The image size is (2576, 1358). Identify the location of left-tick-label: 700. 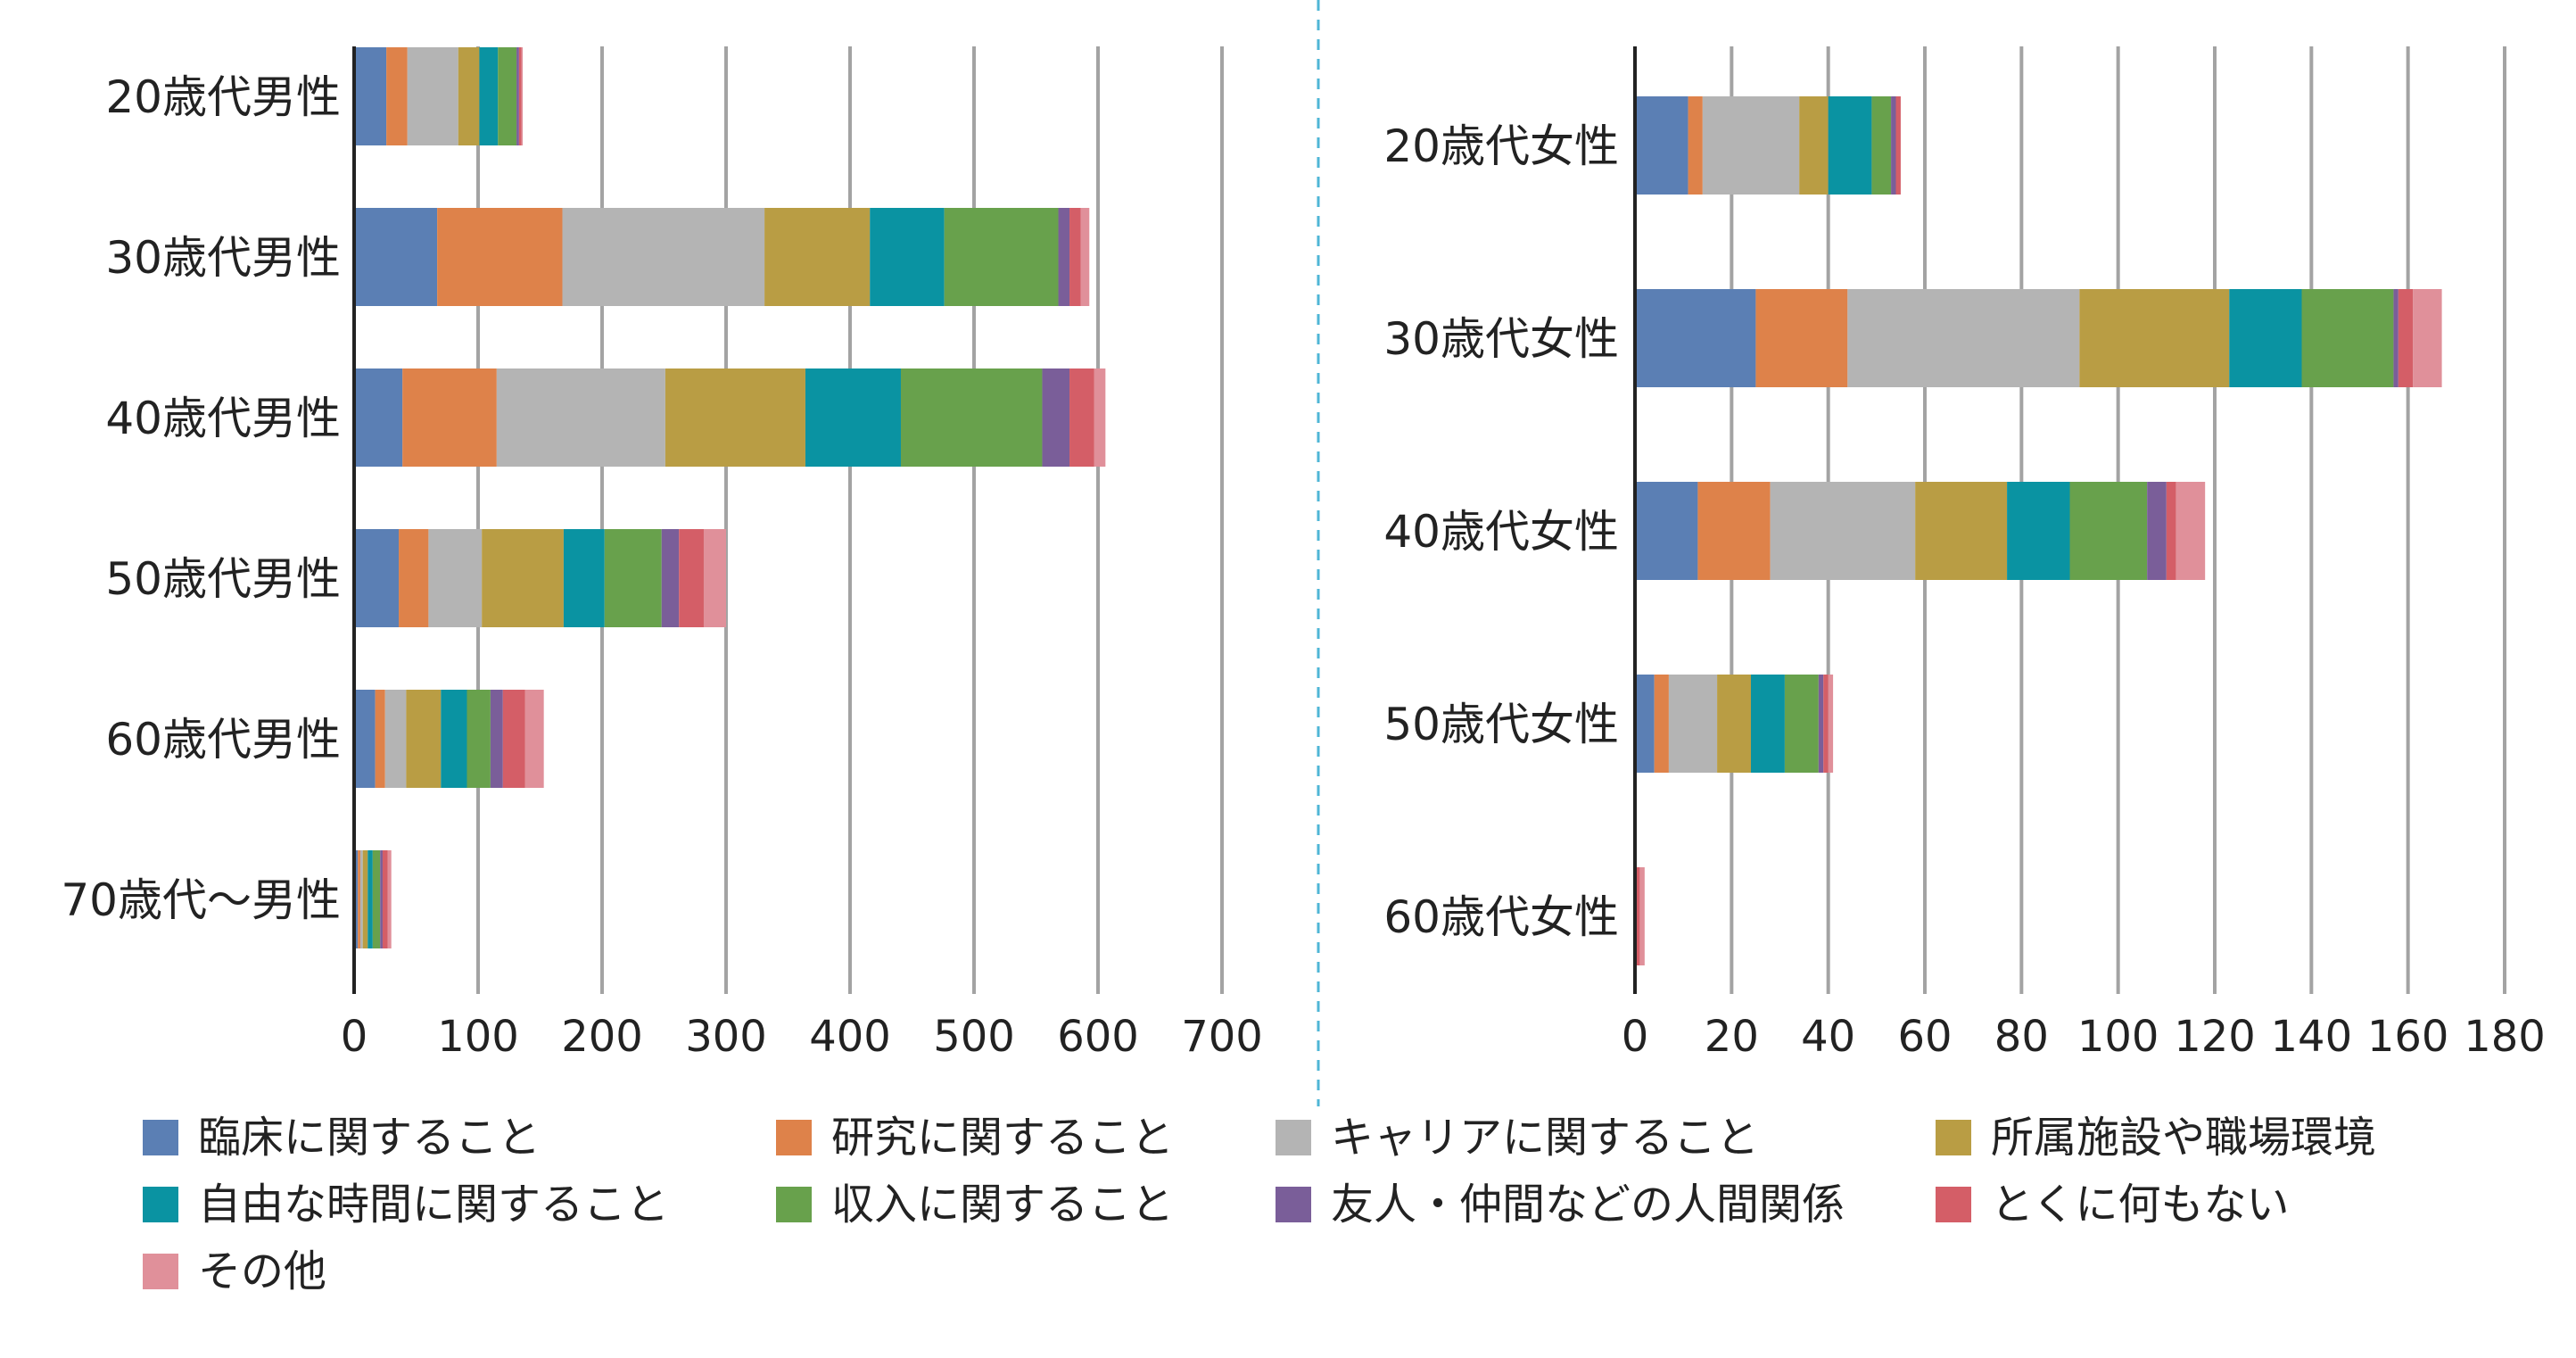
(1222, 1037).